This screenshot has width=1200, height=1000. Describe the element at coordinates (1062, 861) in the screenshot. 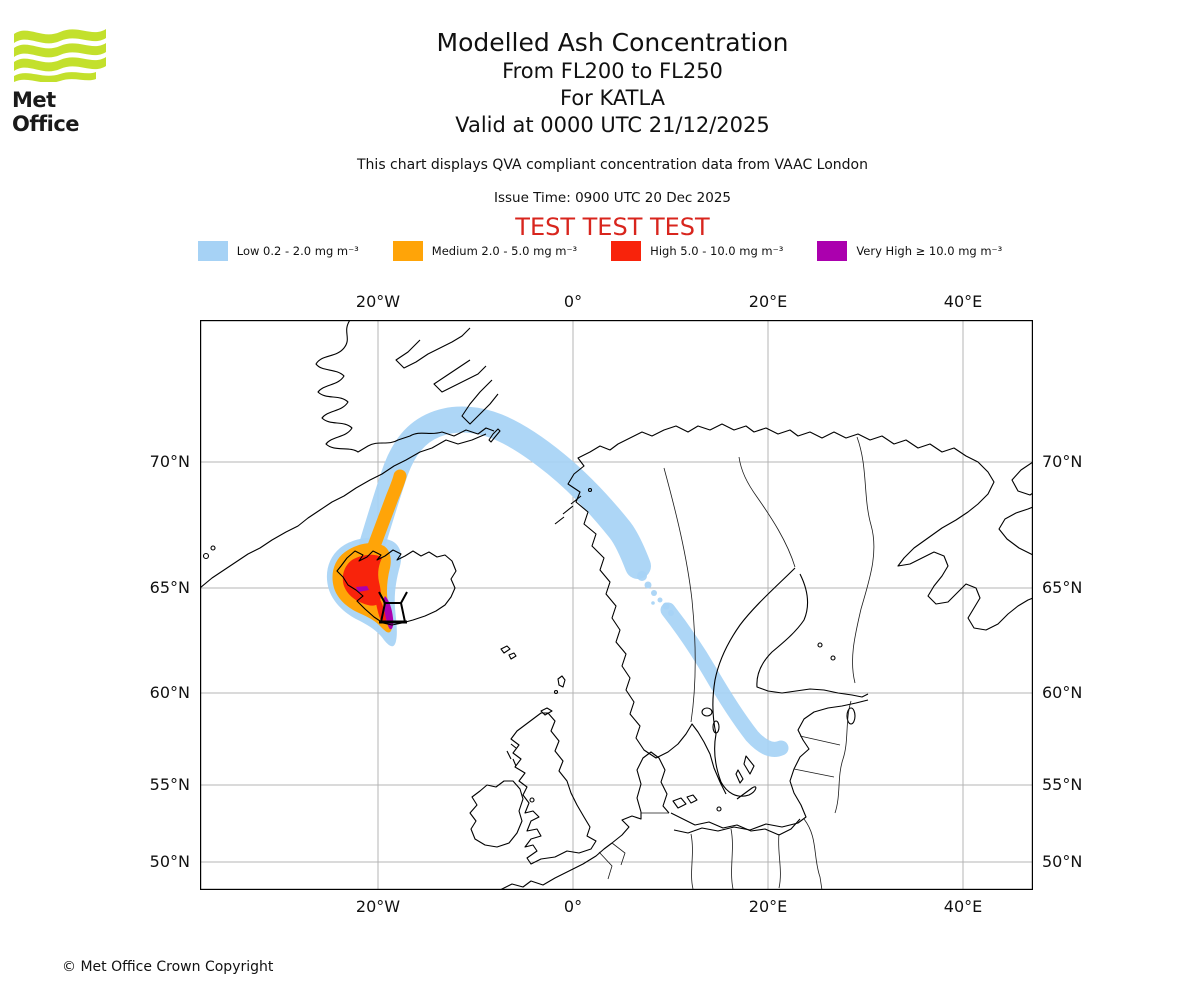

I see `y-tick-right-50n: 50°N` at that location.